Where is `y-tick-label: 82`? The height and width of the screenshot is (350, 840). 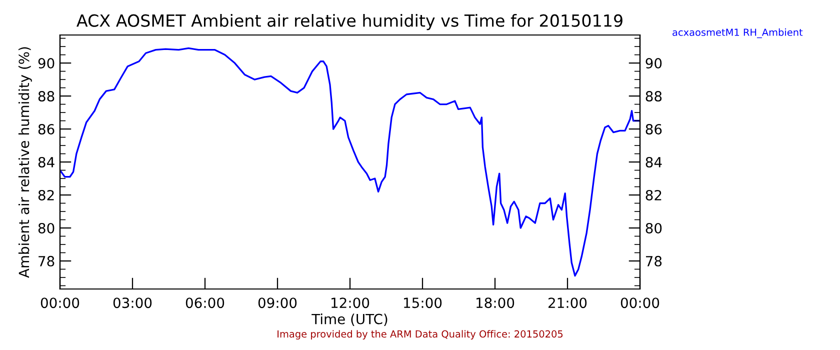
y-tick-label: 82 is located at coordinates (46, 195).